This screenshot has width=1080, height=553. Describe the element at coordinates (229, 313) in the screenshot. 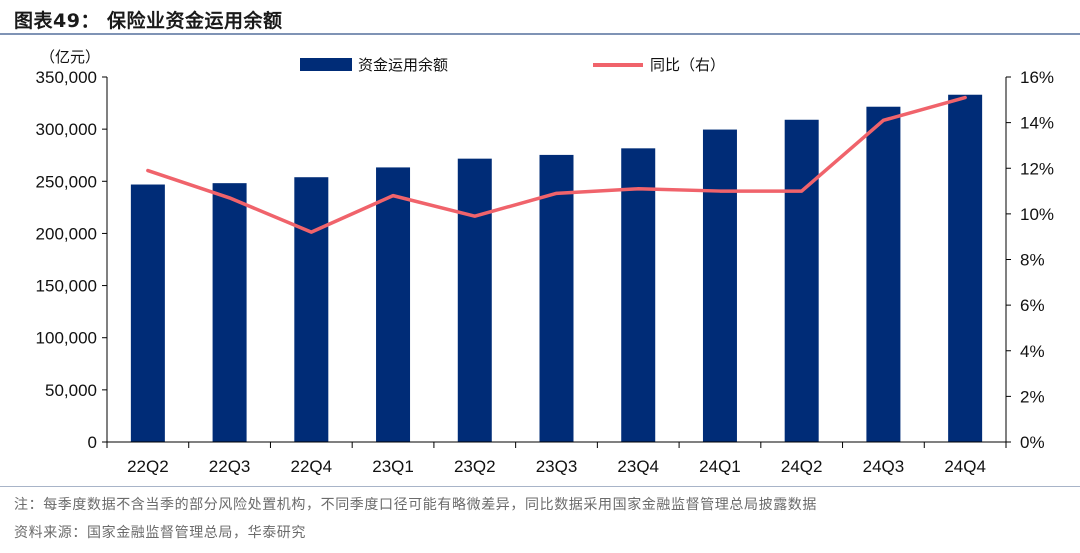

I see `bar-22Q3` at that location.